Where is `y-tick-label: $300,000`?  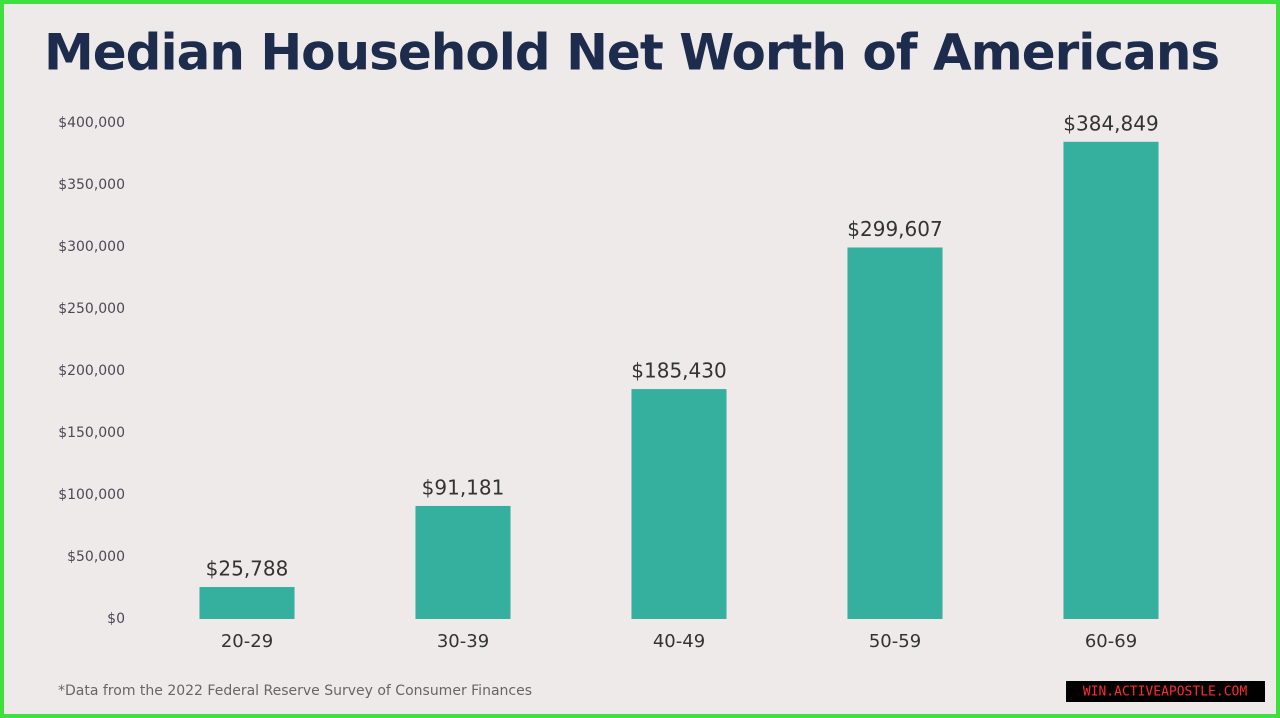 y-tick-label: $300,000 is located at coordinates (91, 247).